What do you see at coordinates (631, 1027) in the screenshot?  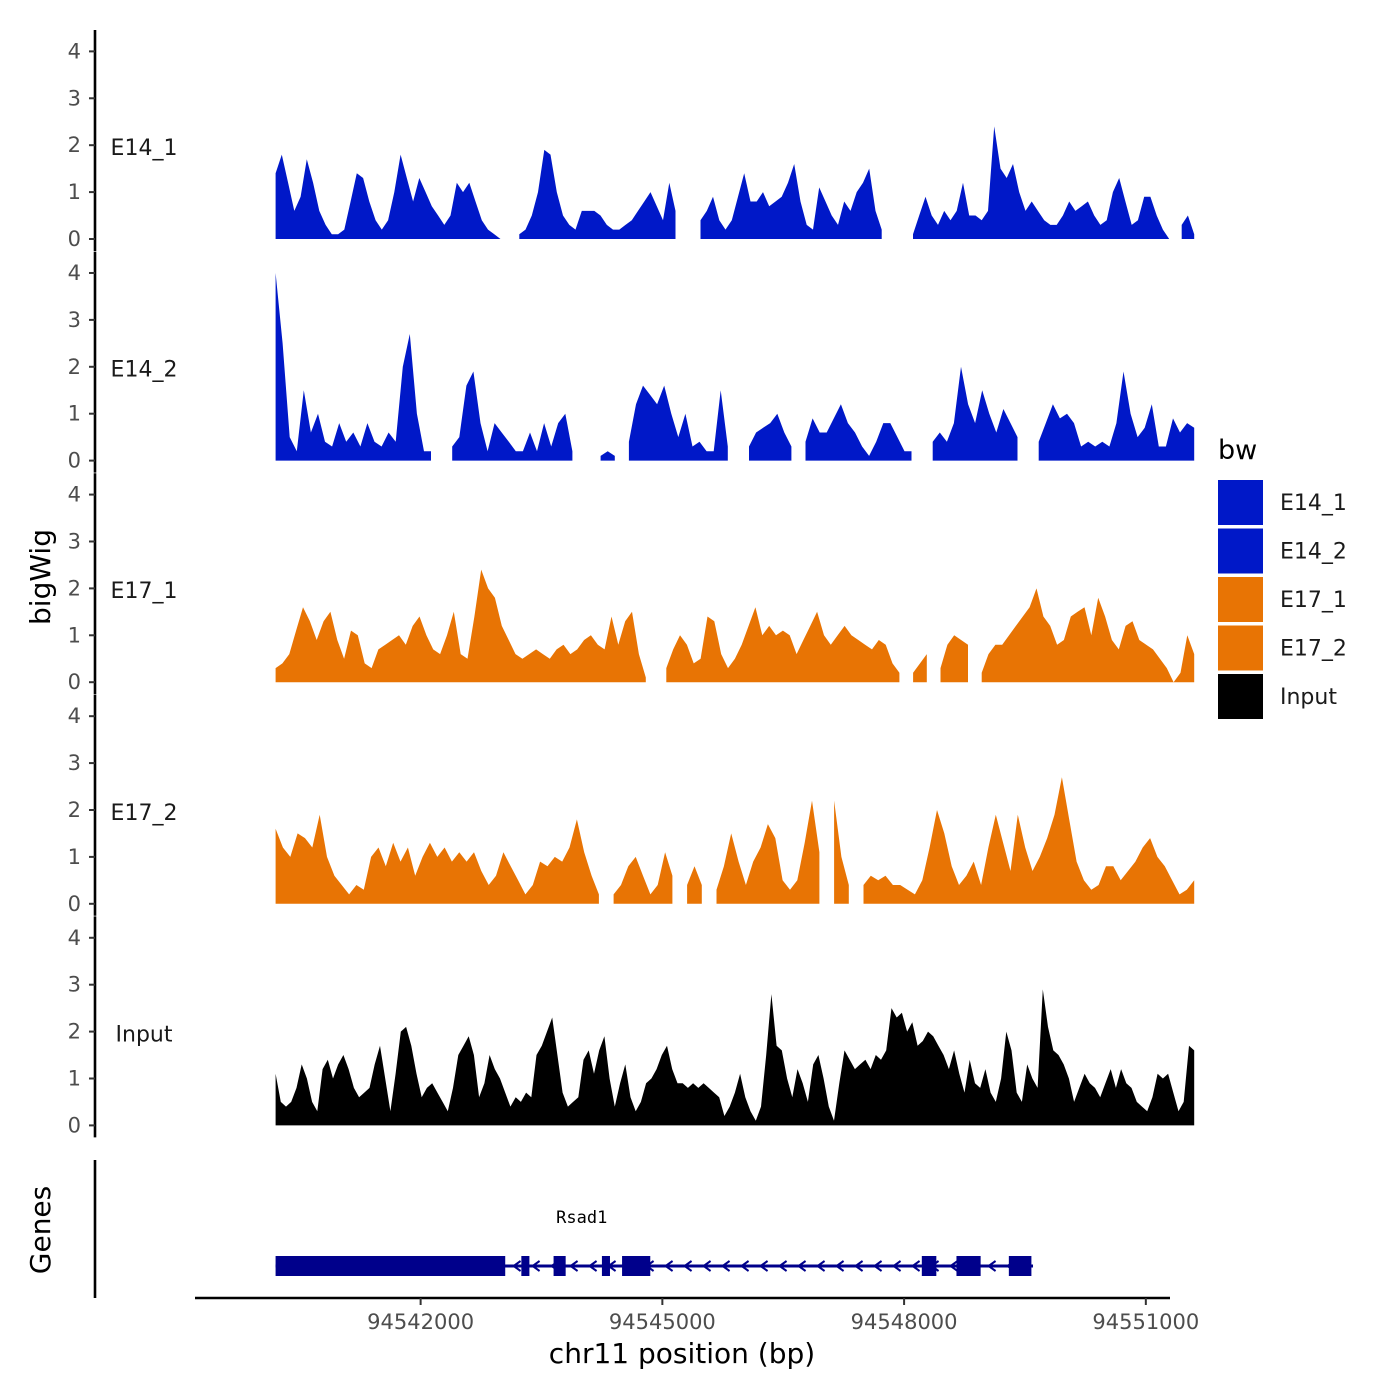 I see `track-input: 0 1 2 3 4 Input` at bounding box center [631, 1027].